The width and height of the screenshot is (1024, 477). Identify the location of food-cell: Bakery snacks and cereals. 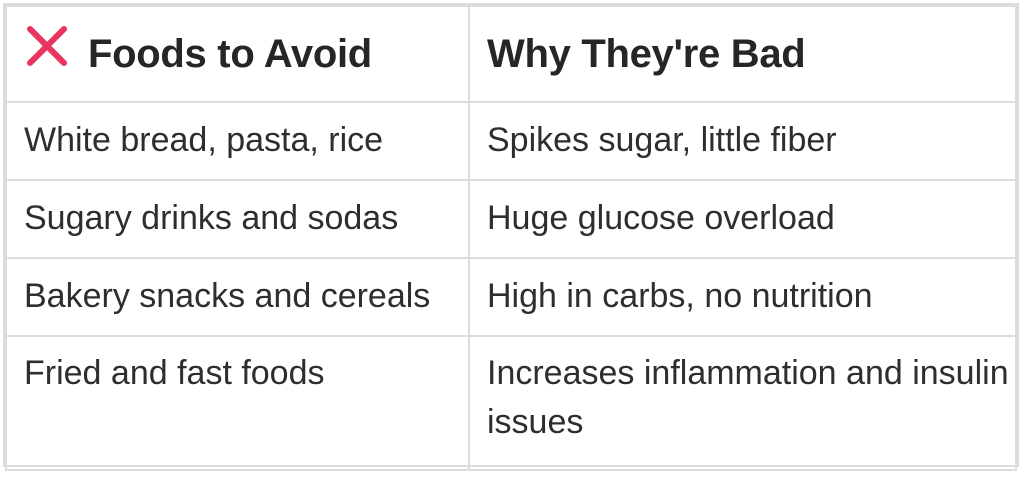
(237, 297).